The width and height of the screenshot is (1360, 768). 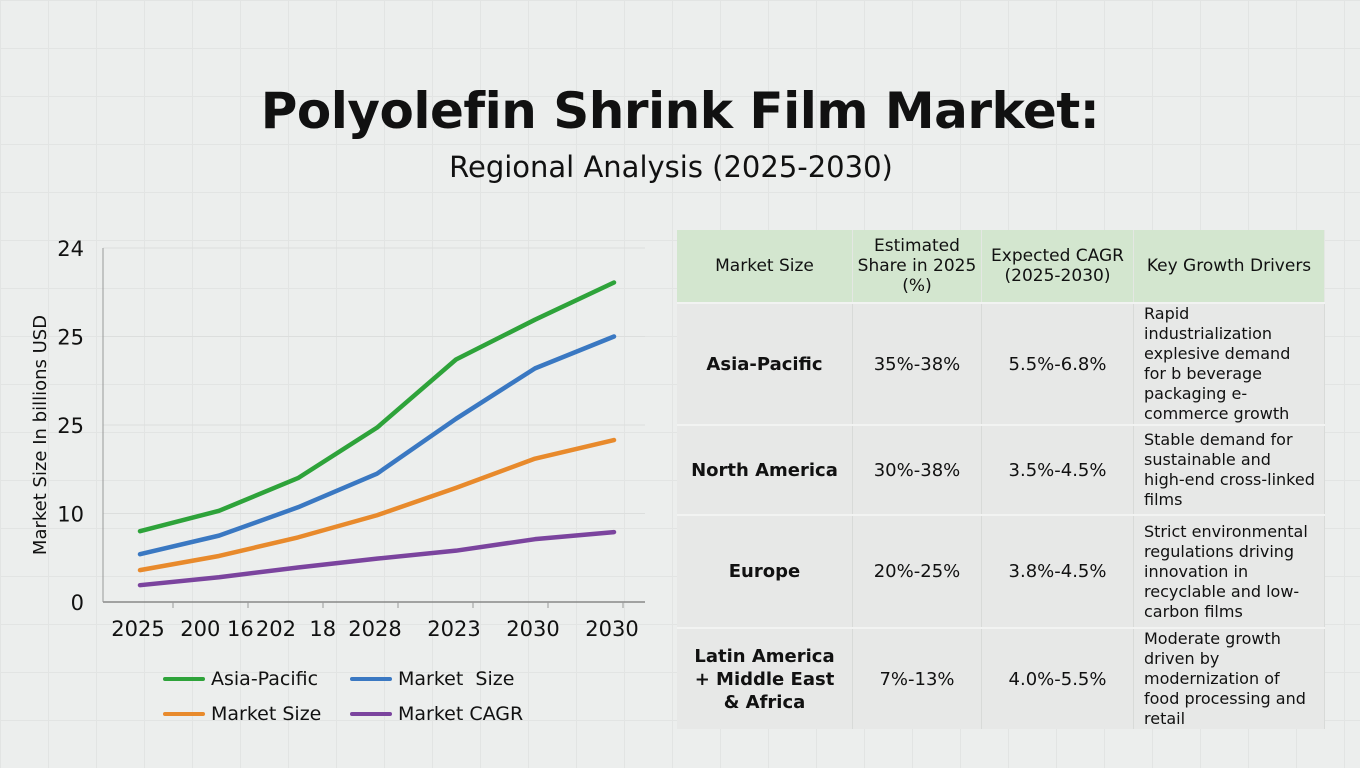 I want to click on header-market-size: Market Size, so click(x=765, y=266).